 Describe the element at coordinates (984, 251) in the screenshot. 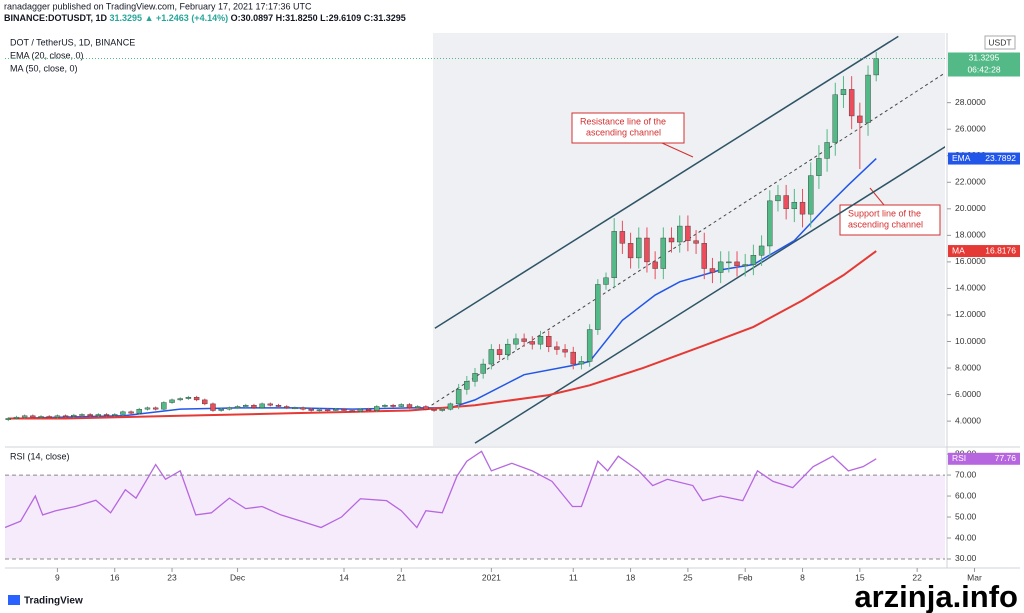

I see `indicator-box` at that location.